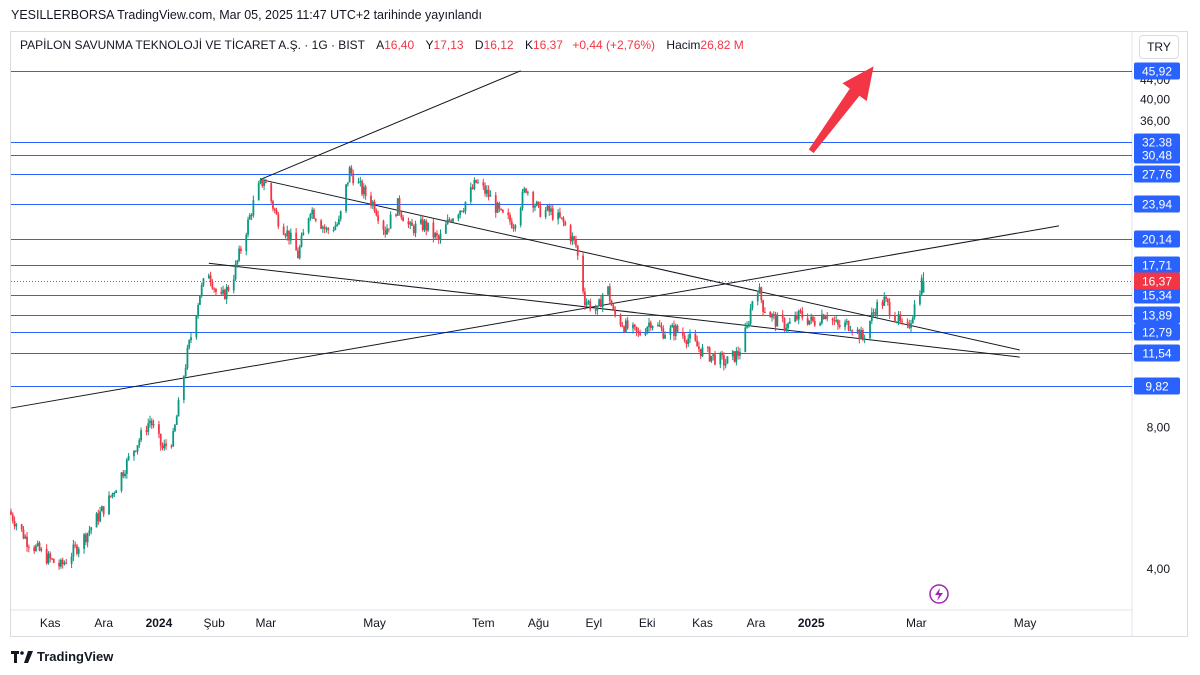 This screenshot has height=675, width=1200. Describe the element at coordinates (380, 45) in the screenshot. I see `open-label: A` at that location.